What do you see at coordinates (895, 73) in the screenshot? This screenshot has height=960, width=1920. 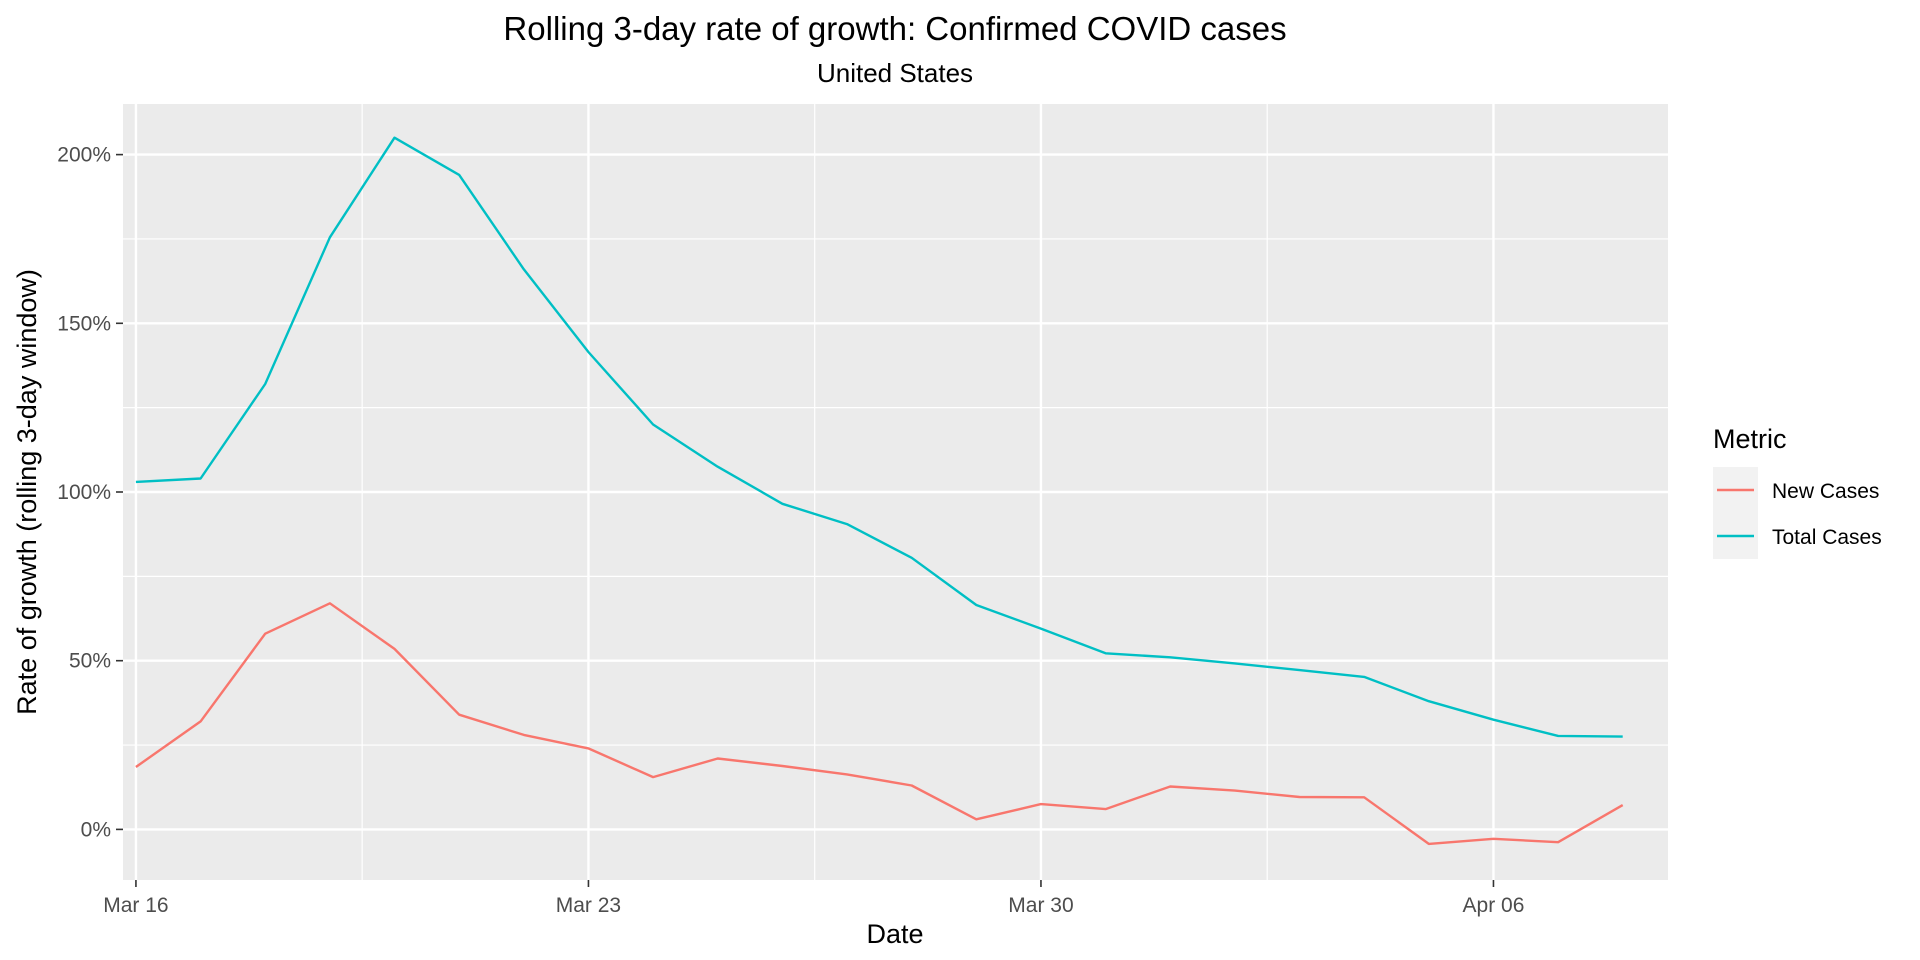 I see `chart-subtitle: United States` at bounding box center [895, 73].